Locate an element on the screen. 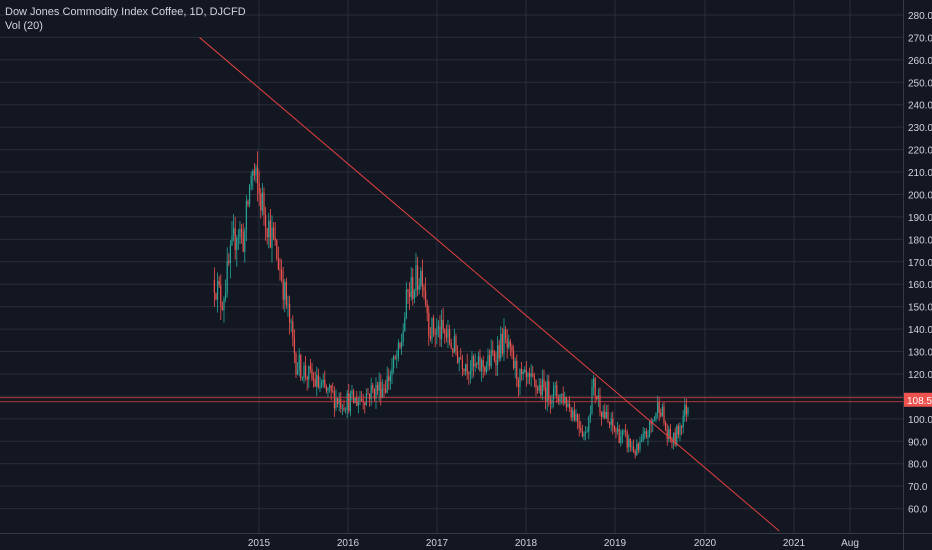 The width and height of the screenshot is (932, 550). price-tick-label: 260.0 is located at coordinates (920, 61).